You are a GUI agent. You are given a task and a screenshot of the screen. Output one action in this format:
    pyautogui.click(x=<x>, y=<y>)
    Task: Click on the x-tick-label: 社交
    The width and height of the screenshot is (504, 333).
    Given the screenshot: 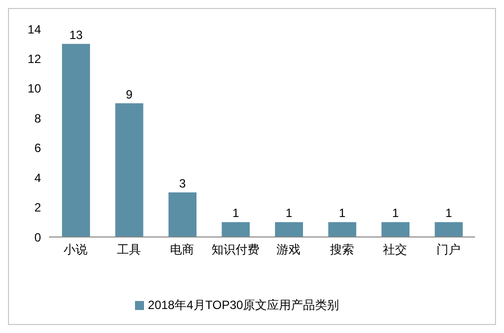 What is the action you would take?
    pyautogui.click(x=395, y=249)
    